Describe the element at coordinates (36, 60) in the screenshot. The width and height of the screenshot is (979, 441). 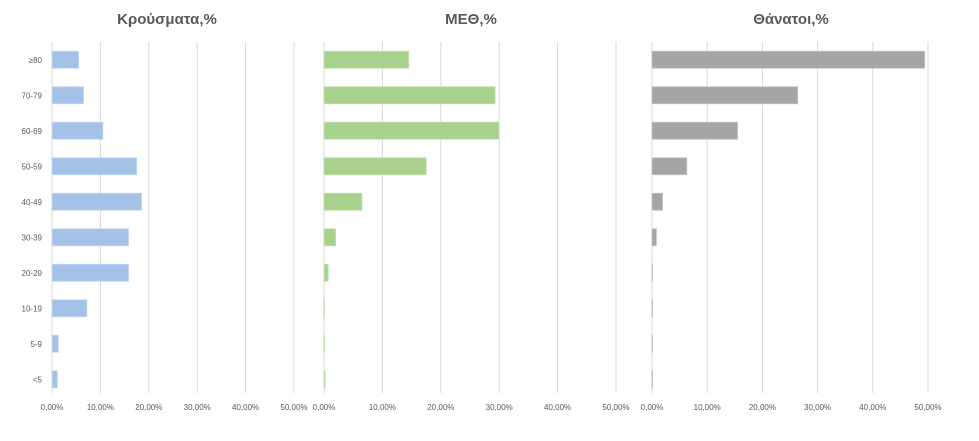
I see `category-label: ≥80` at that location.